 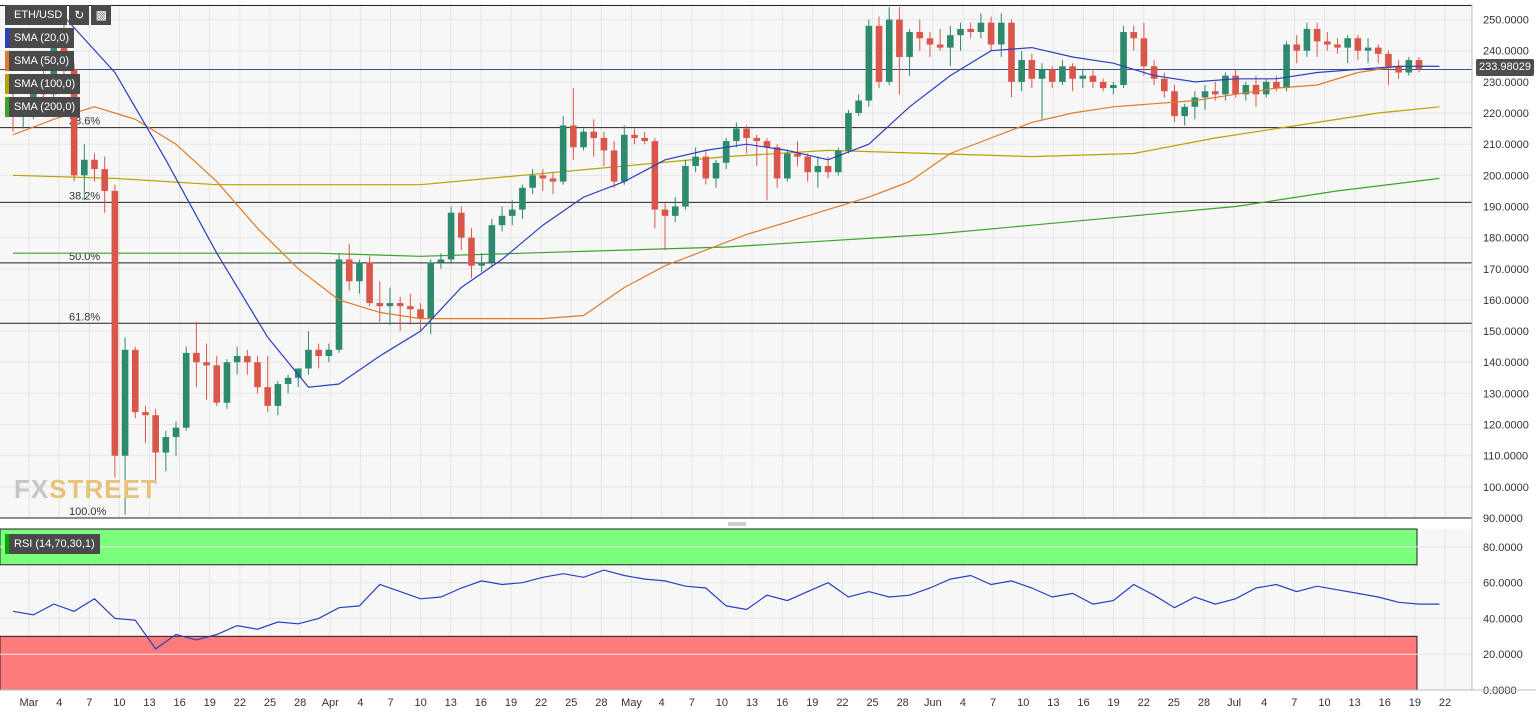 What do you see at coordinates (101, 15) in the screenshot?
I see `bar-chart-icon: ▩` at bounding box center [101, 15].